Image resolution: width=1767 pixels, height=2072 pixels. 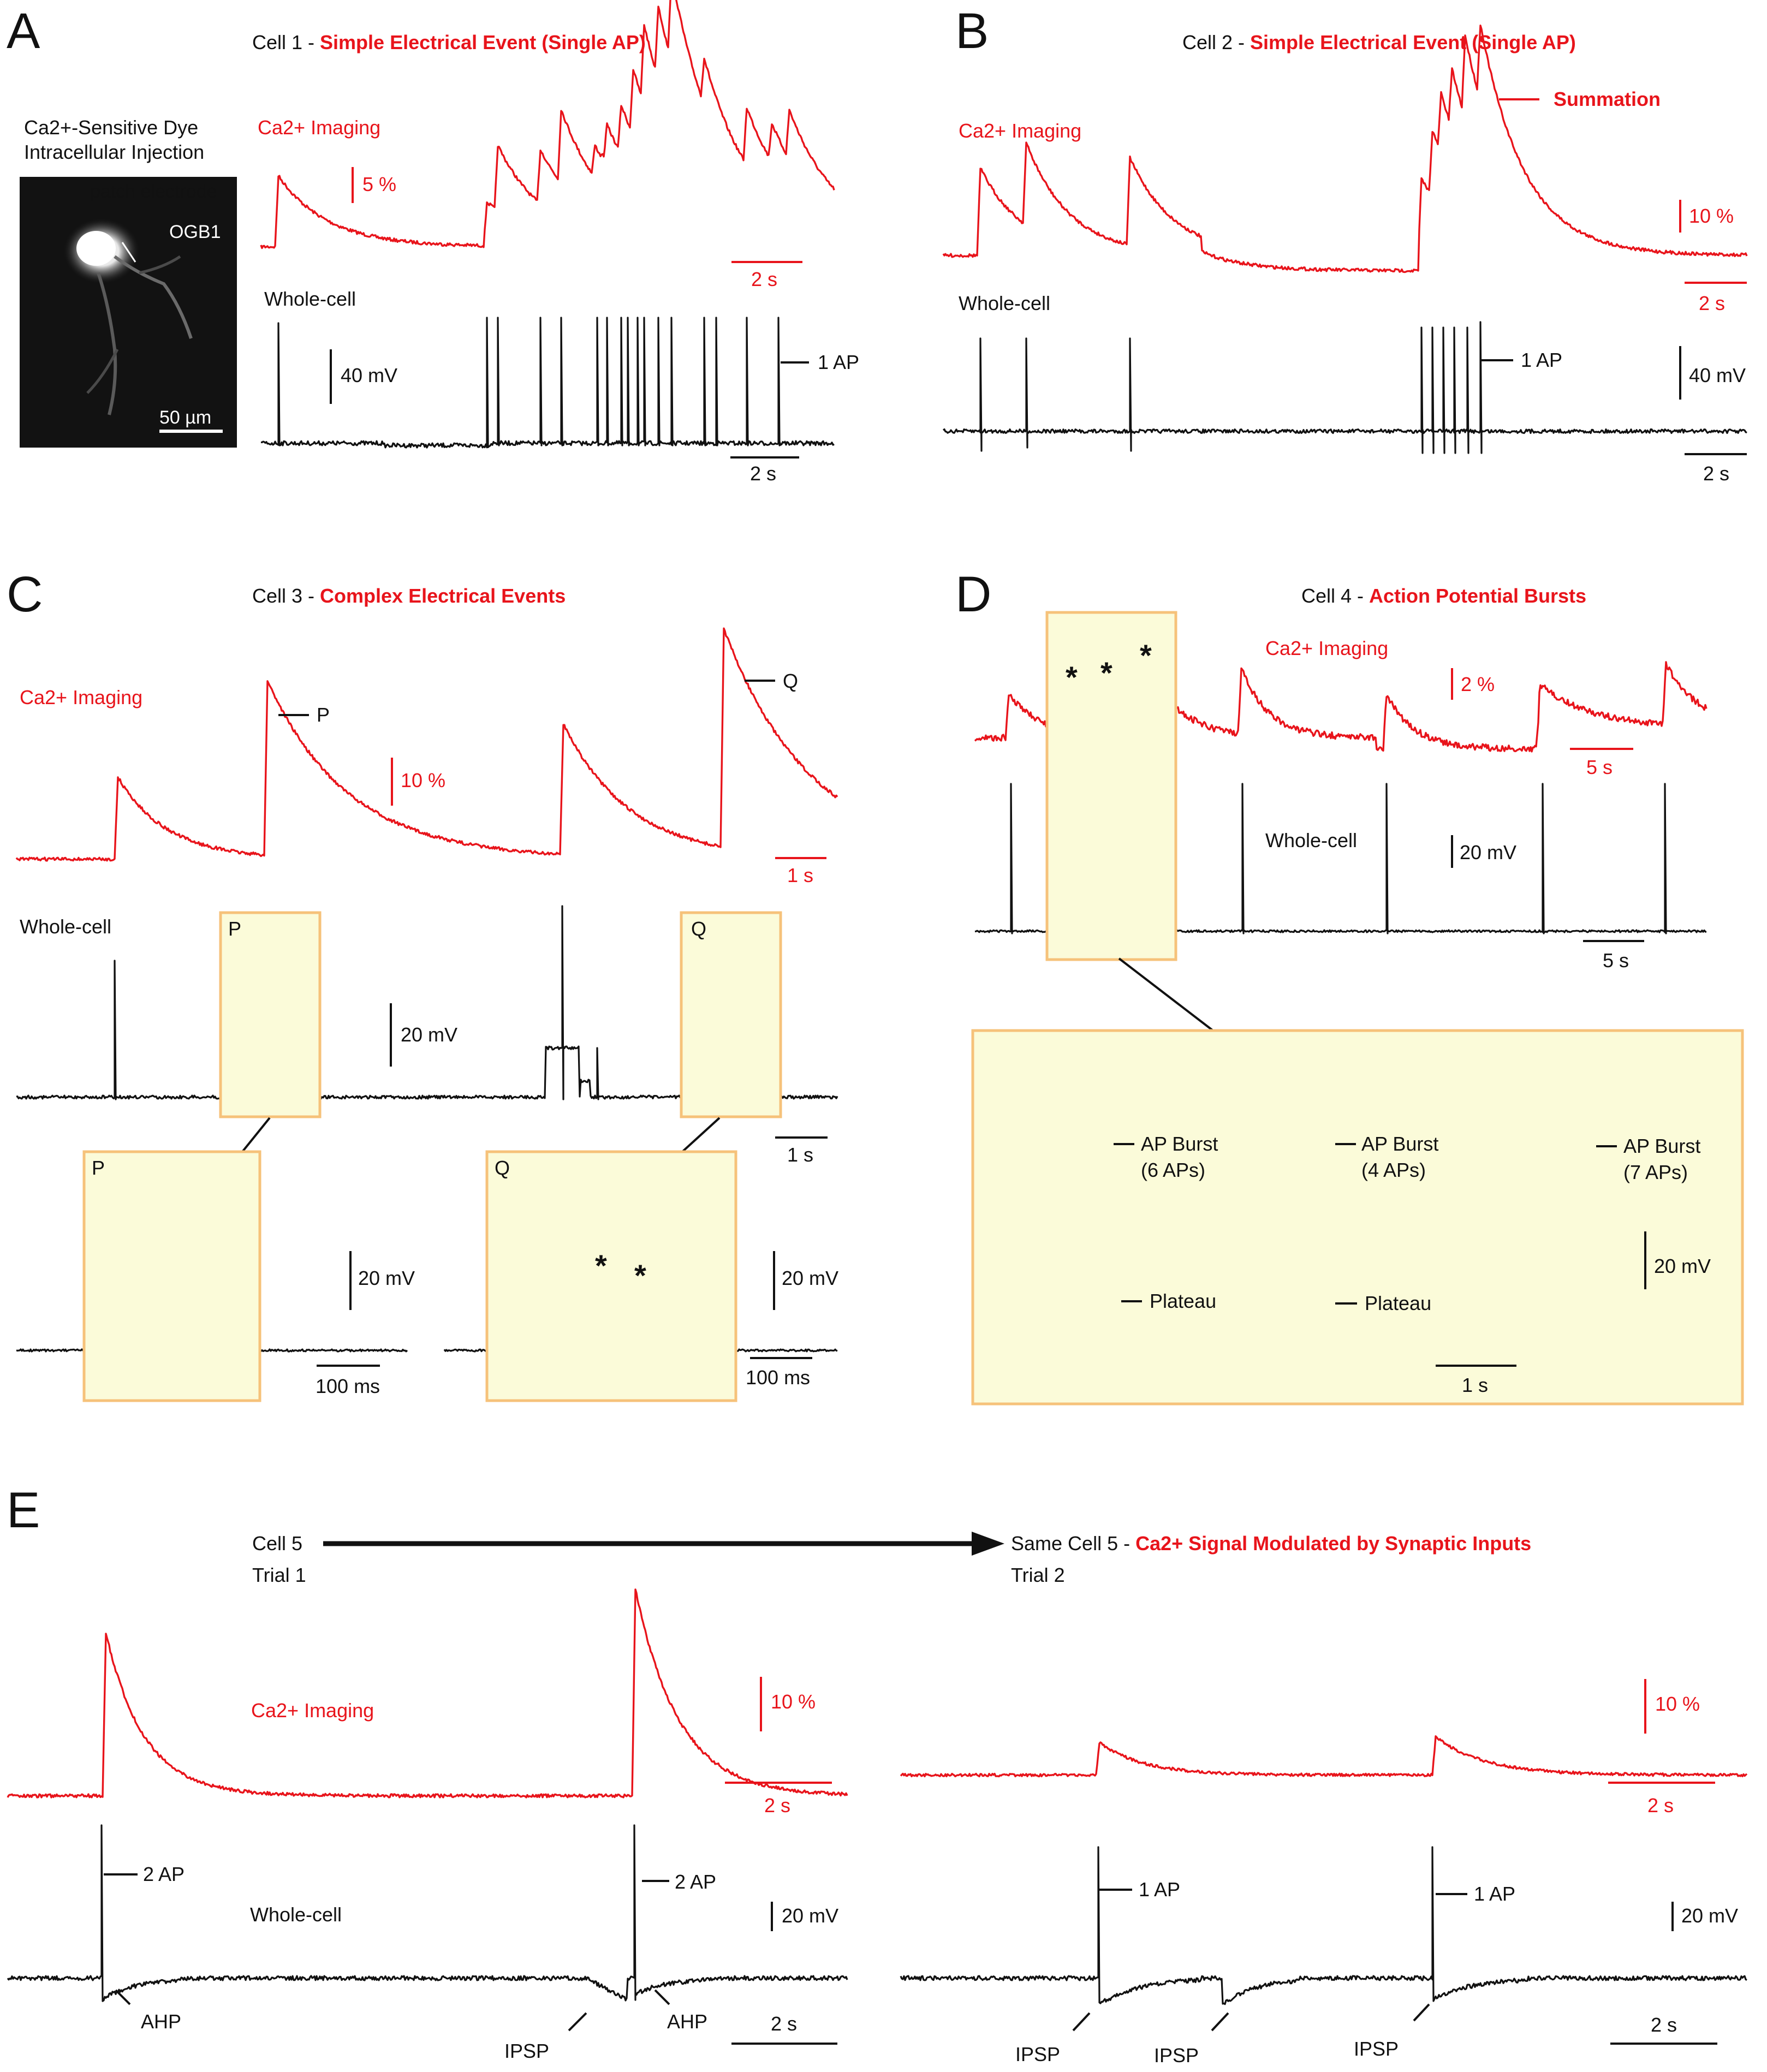 What do you see at coordinates (1711, 216) in the screenshot?
I see `panel-b-ca-scale: 10 %` at bounding box center [1711, 216].